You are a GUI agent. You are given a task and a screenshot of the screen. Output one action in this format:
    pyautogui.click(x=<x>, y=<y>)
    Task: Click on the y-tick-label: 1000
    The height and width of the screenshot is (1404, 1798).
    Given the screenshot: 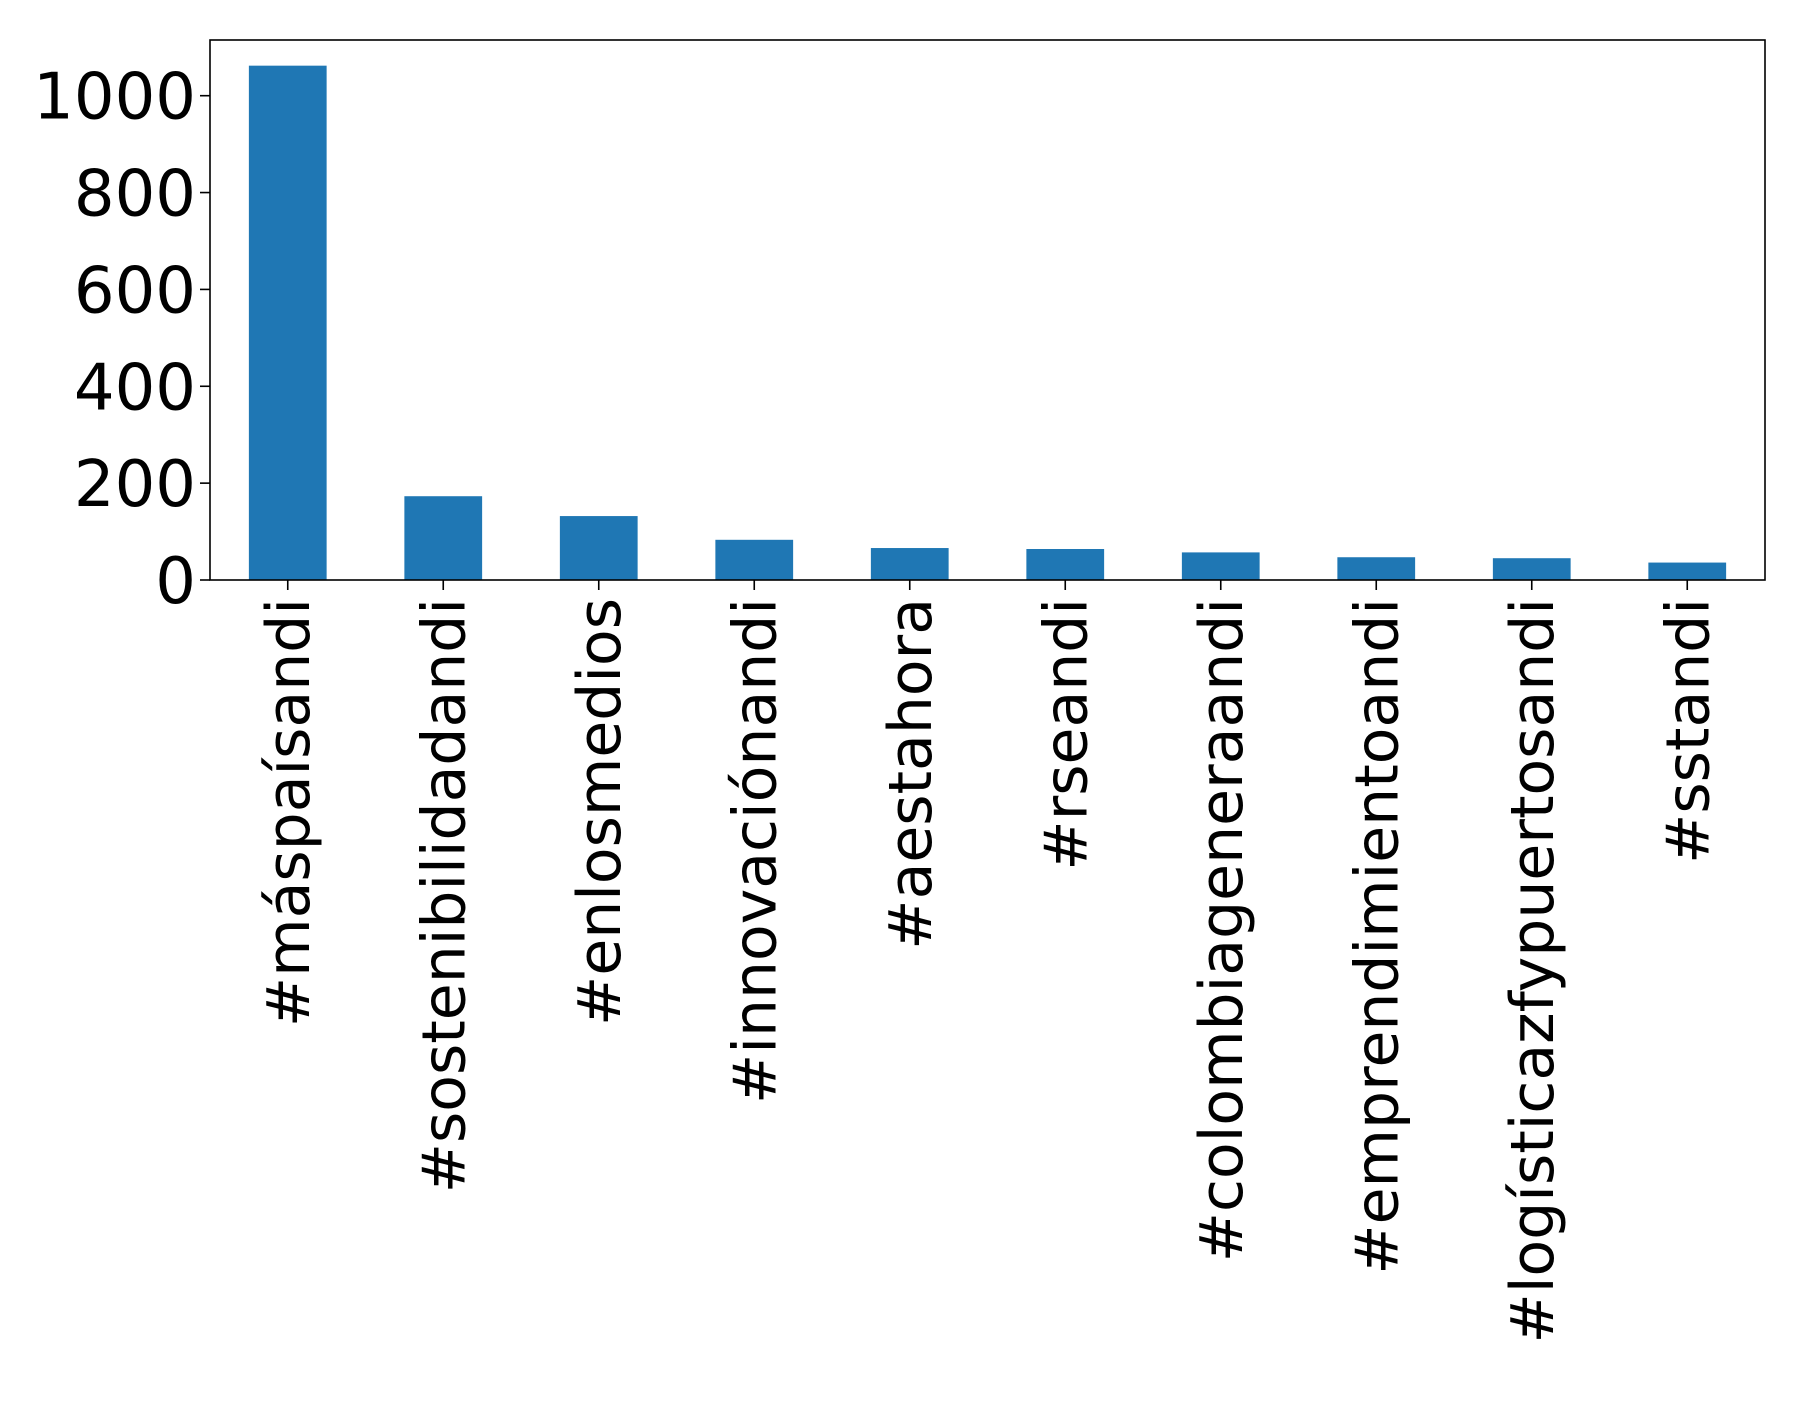 What is the action you would take?
    pyautogui.click(x=114, y=98)
    